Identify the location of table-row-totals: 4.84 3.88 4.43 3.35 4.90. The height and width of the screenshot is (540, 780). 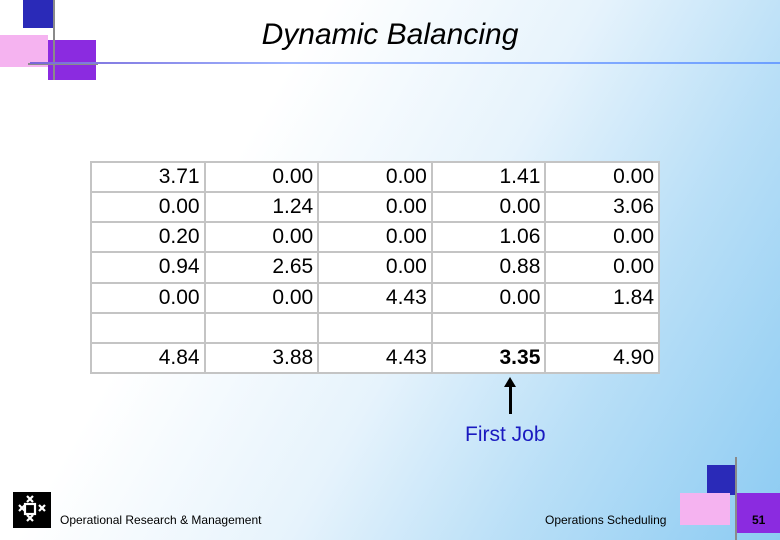
(375, 358).